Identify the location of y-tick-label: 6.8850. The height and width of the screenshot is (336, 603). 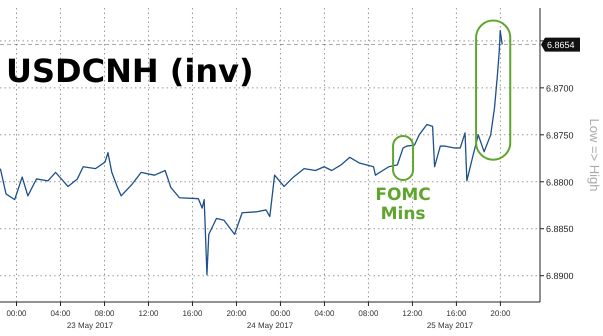
(560, 229).